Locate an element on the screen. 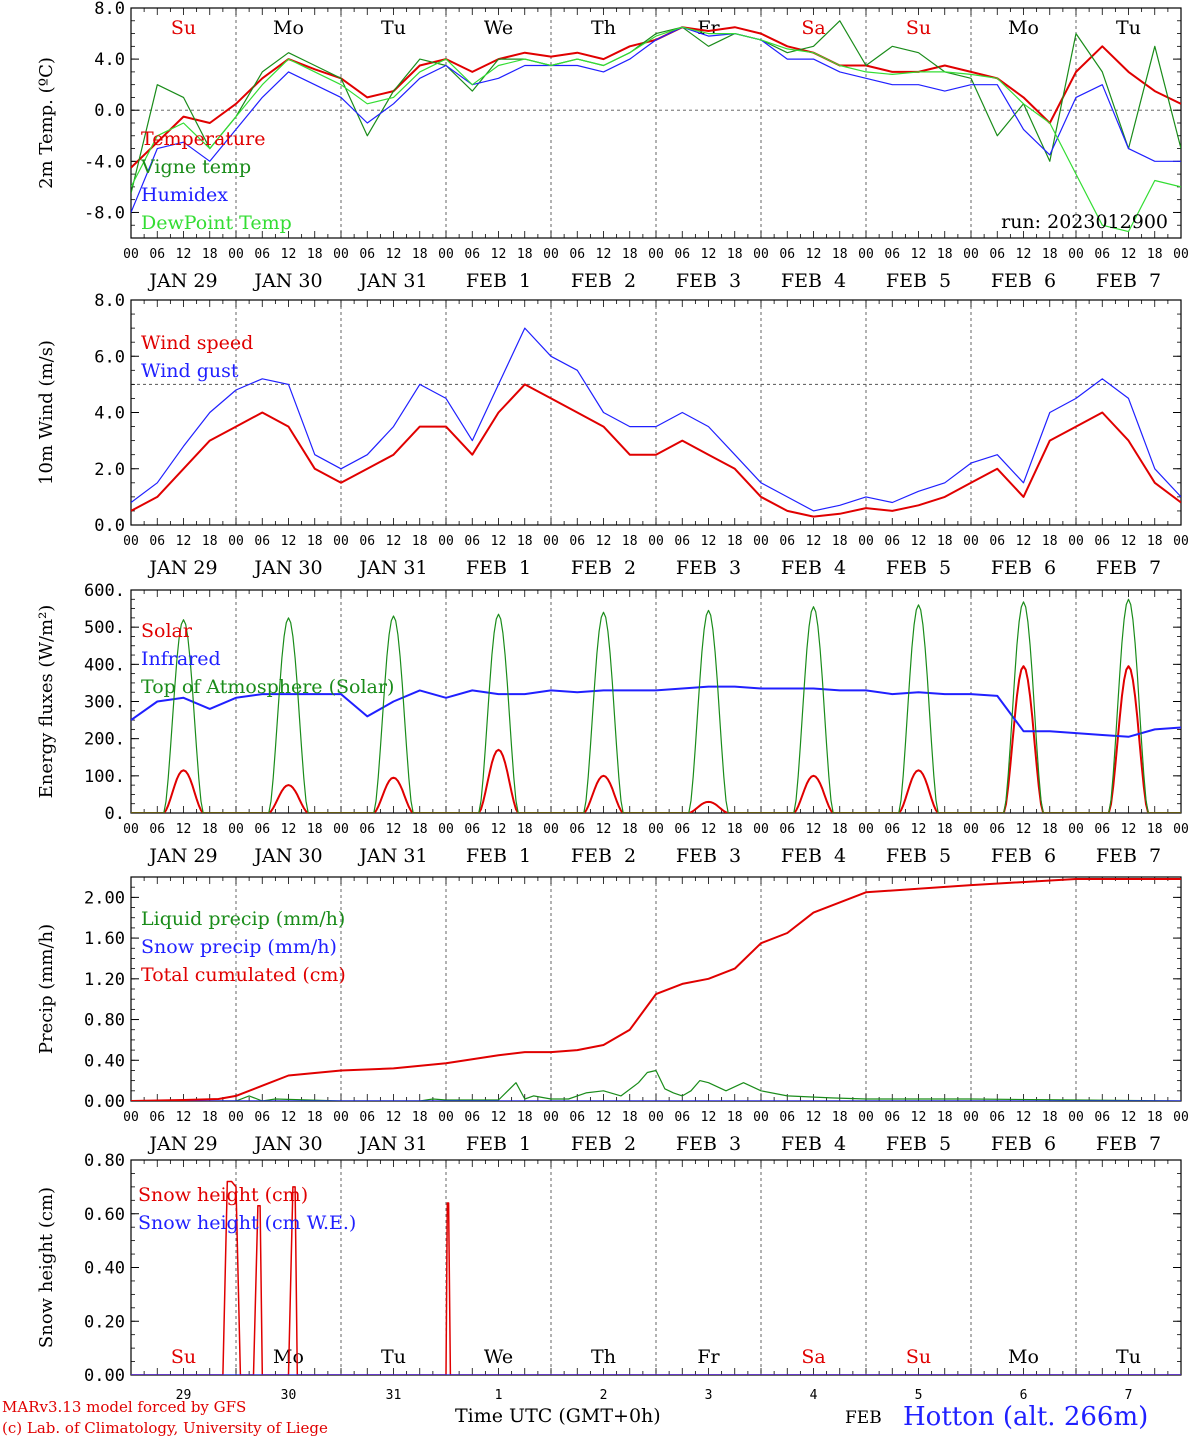  y-axis-label: Snow height (cm) is located at coordinates (46, 1267).